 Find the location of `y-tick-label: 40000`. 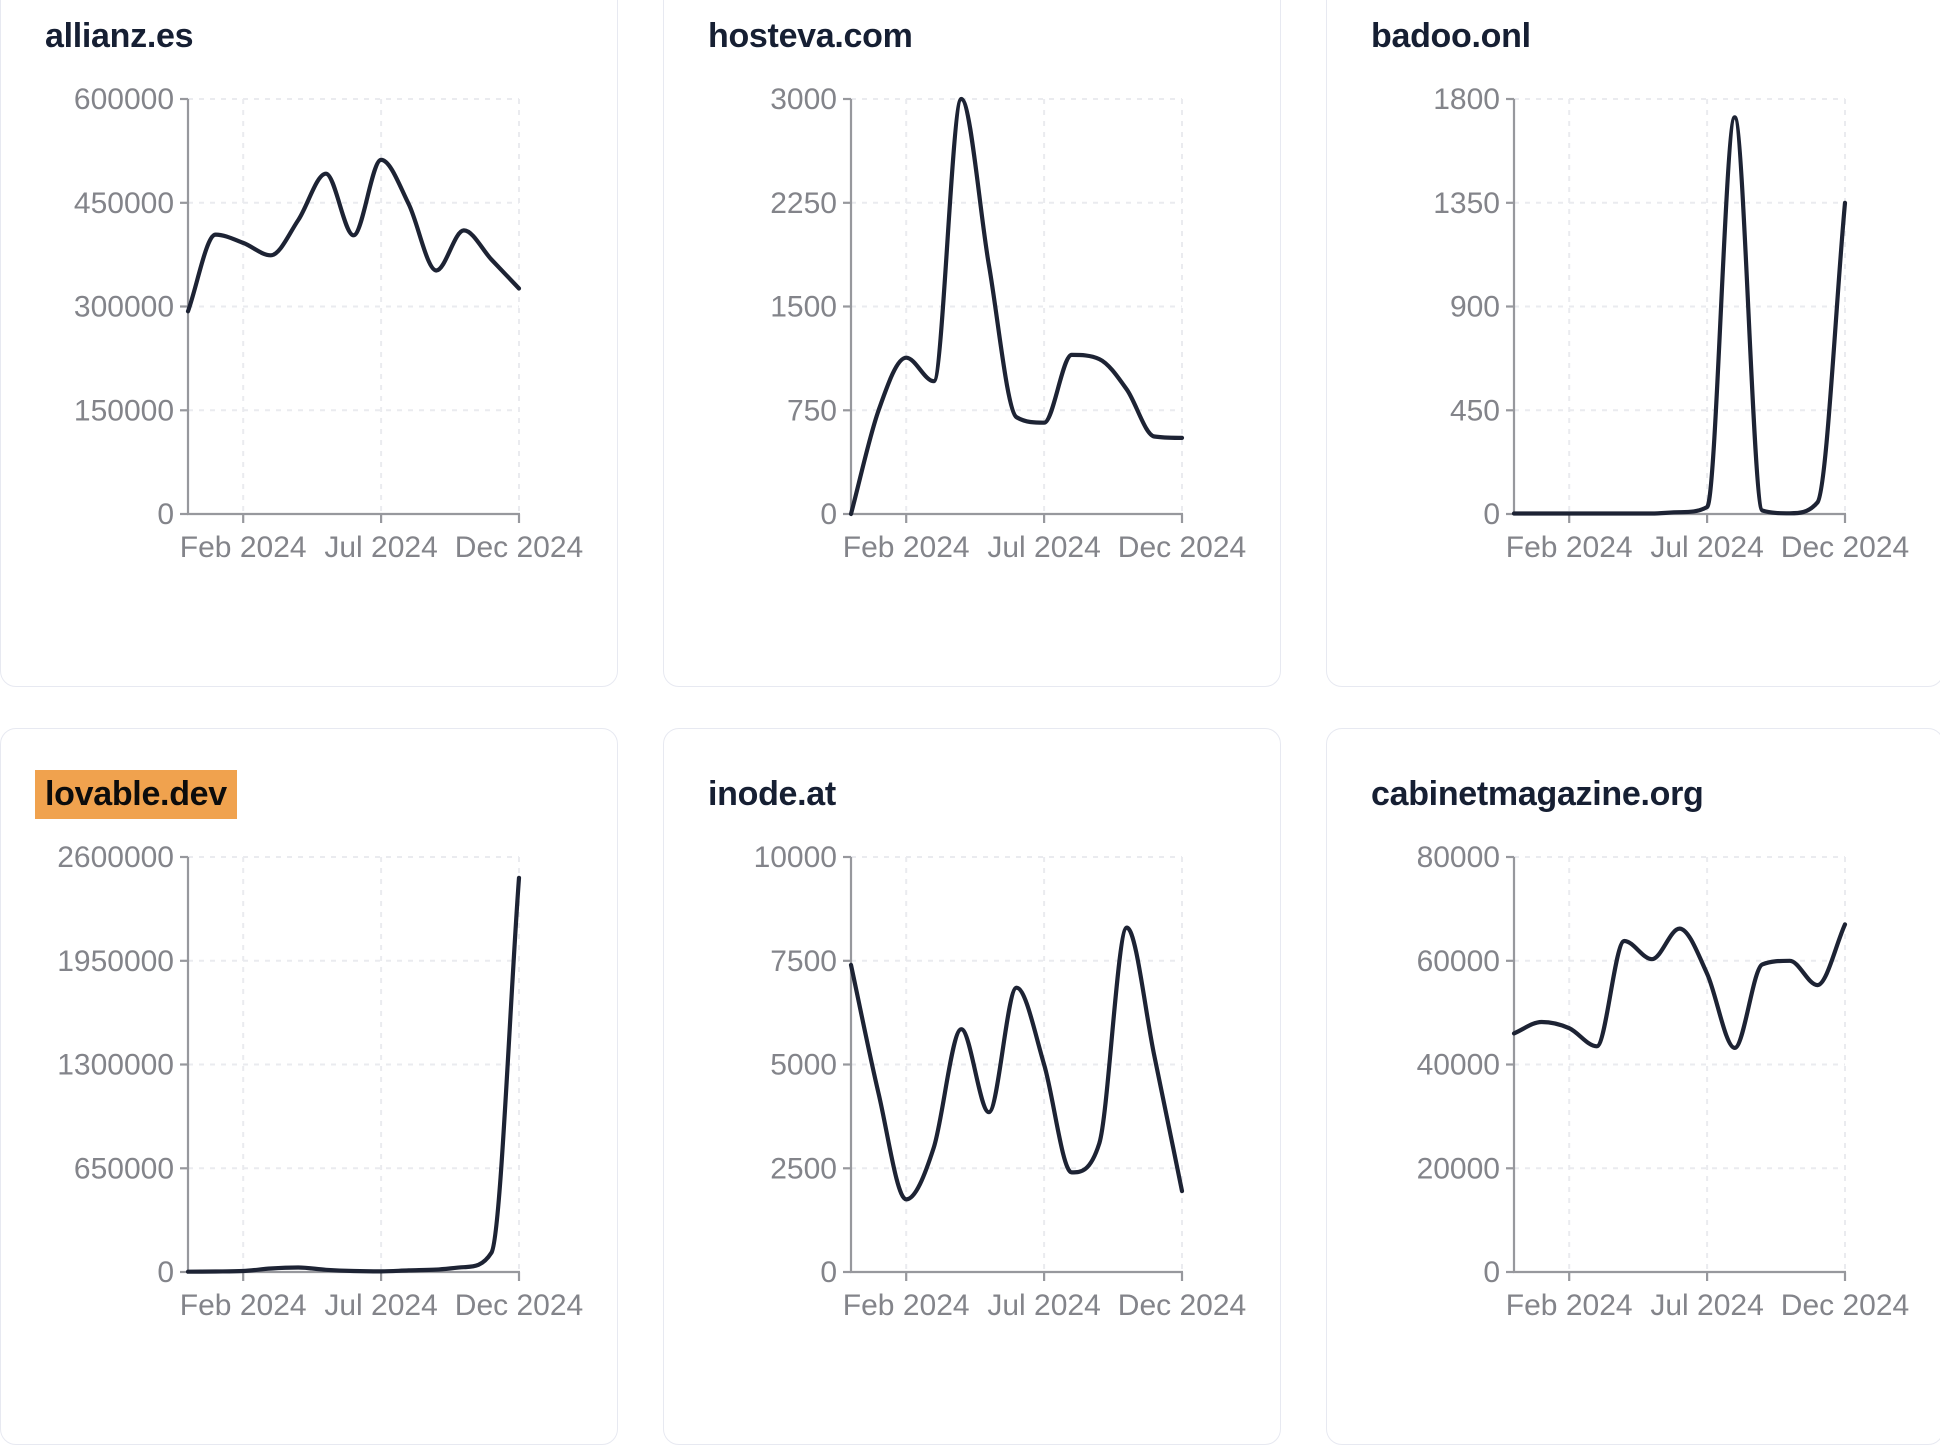

y-tick-label: 40000 is located at coordinates (1458, 1065).